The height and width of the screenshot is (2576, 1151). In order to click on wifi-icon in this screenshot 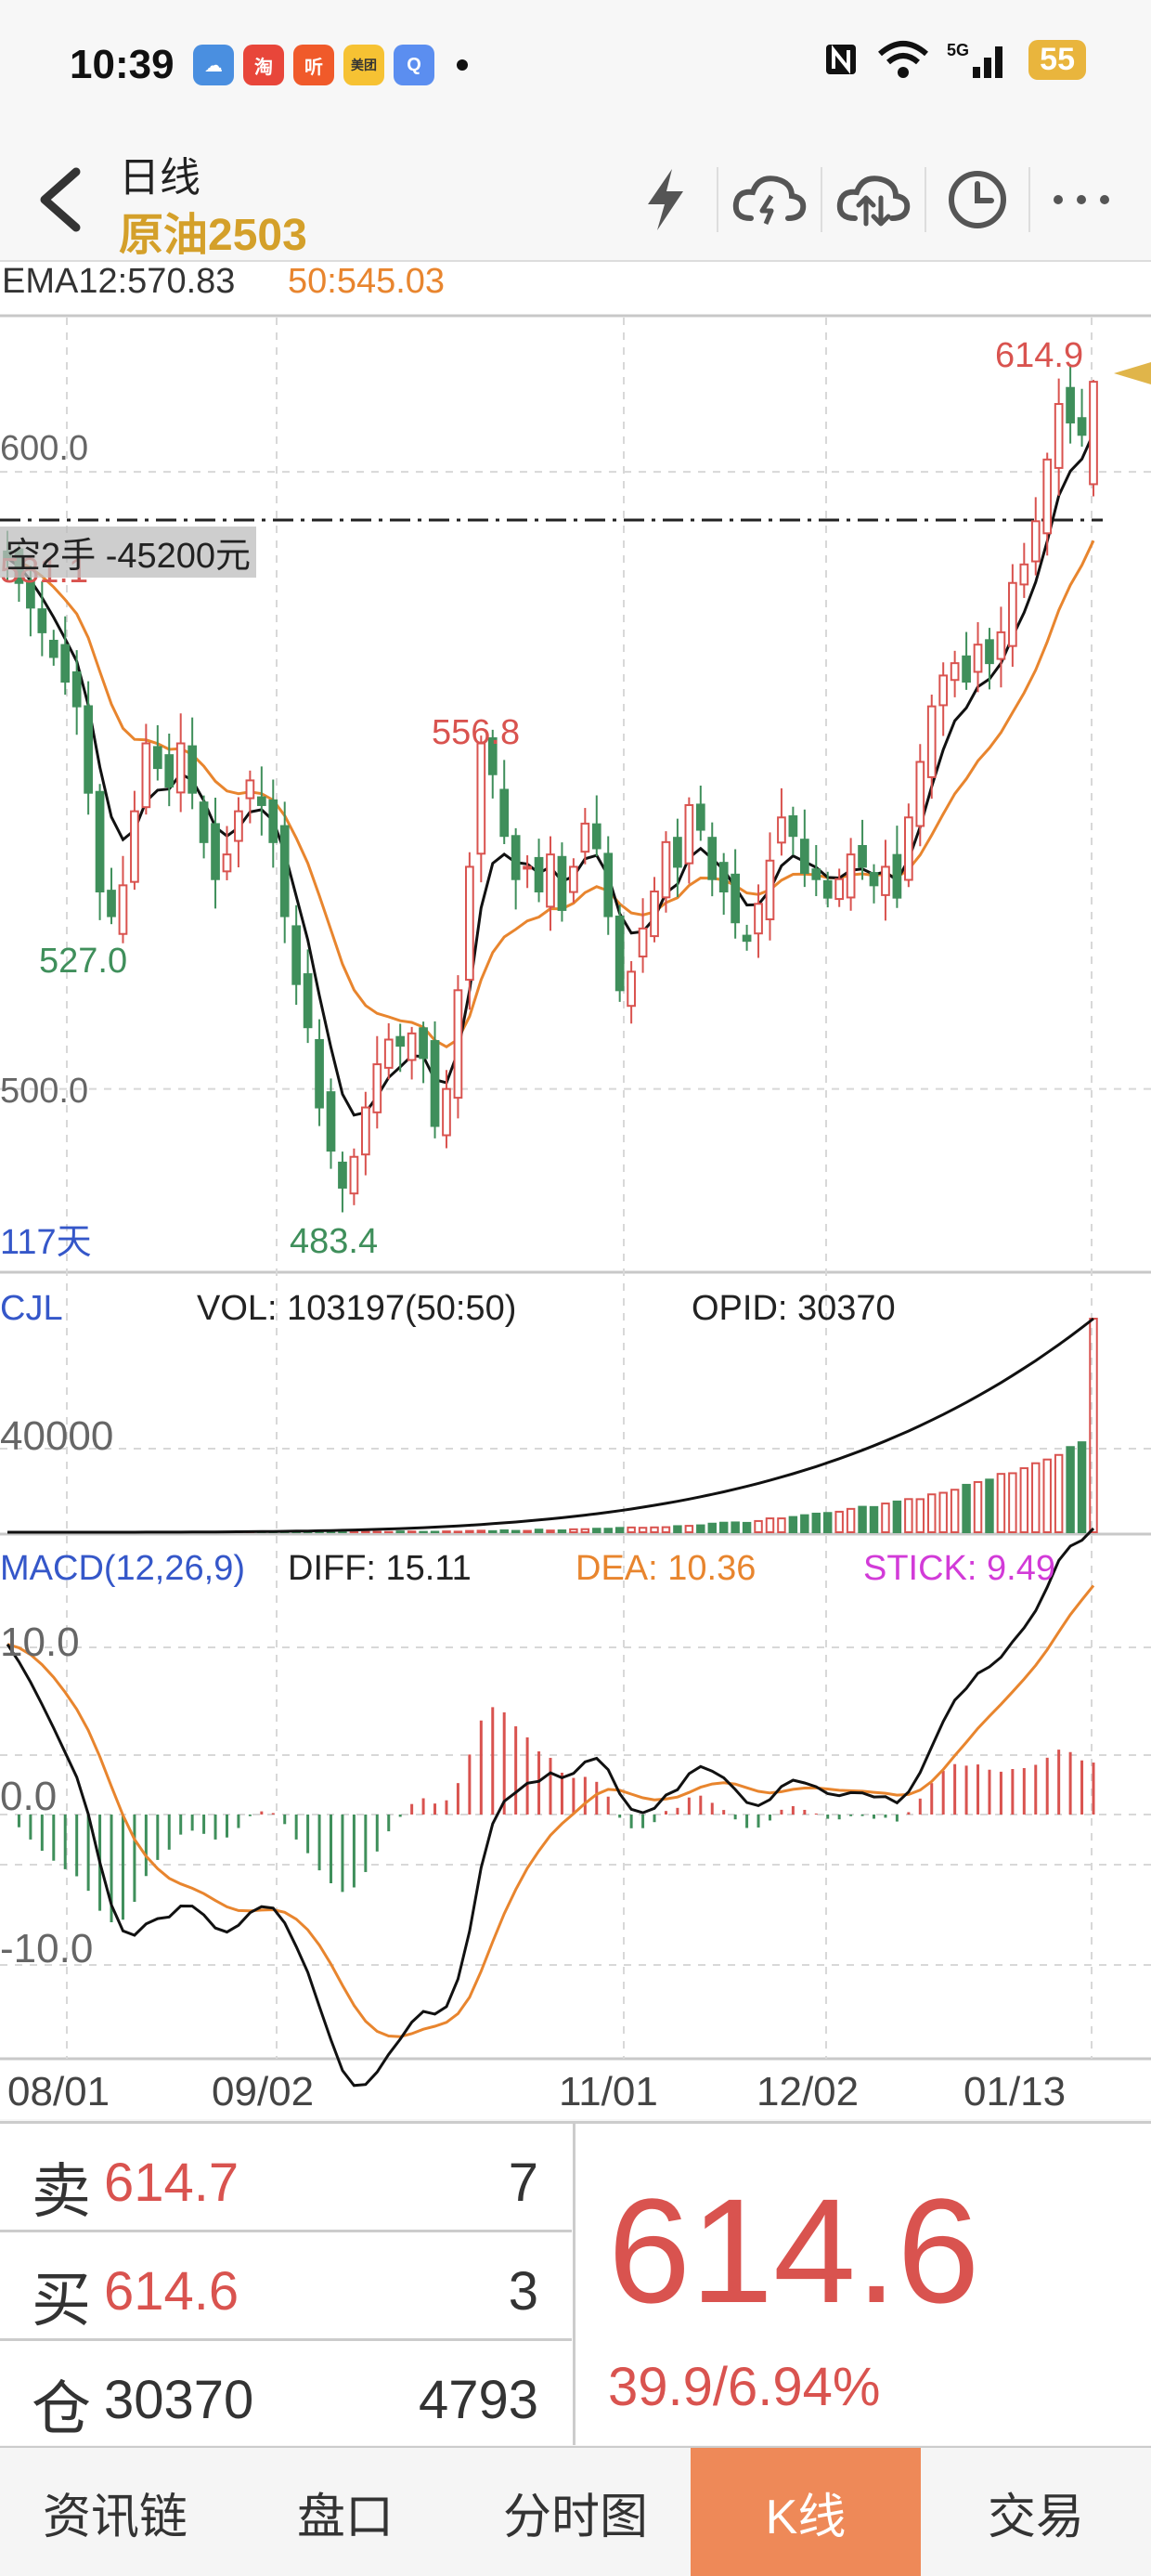, I will do `click(903, 59)`.